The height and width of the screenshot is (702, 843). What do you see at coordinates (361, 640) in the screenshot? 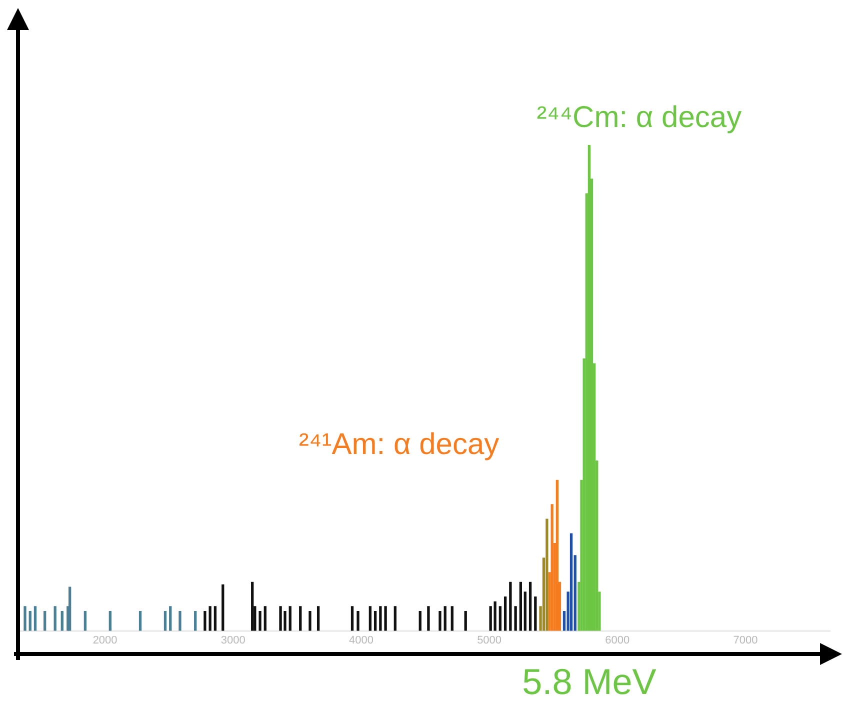
I see `x-tick-label: 4000` at bounding box center [361, 640].